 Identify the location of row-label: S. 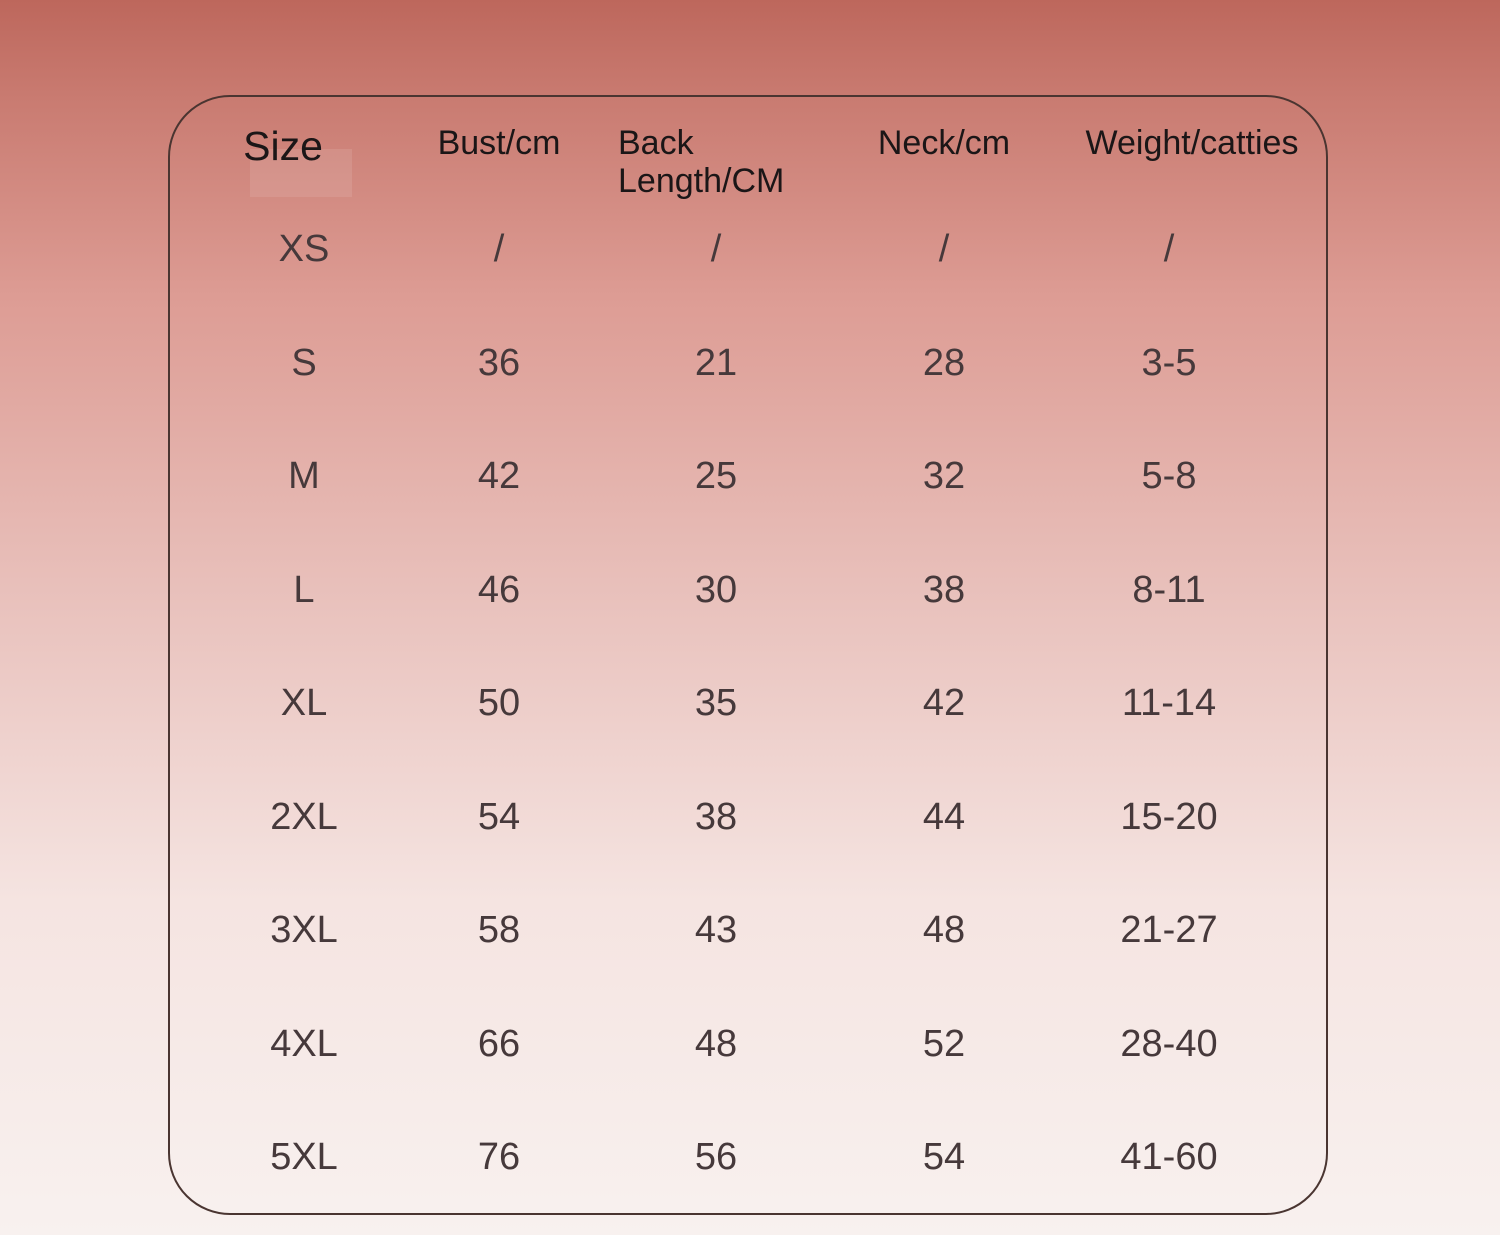
(304, 362).